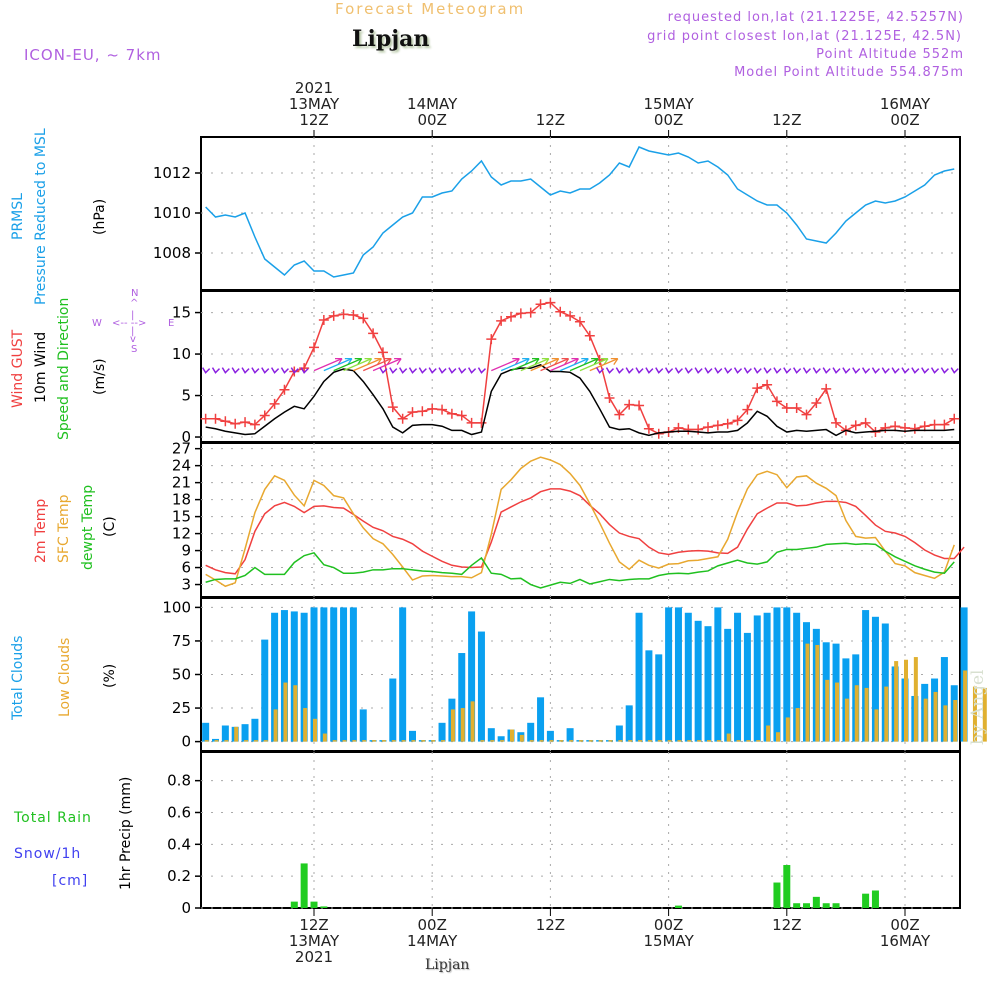 This screenshot has width=1000, height=1000. What do you see at coordinates (580, 400) in the screenshot?
I see `series-line-10m-wind` at bounding box center [580, 400].